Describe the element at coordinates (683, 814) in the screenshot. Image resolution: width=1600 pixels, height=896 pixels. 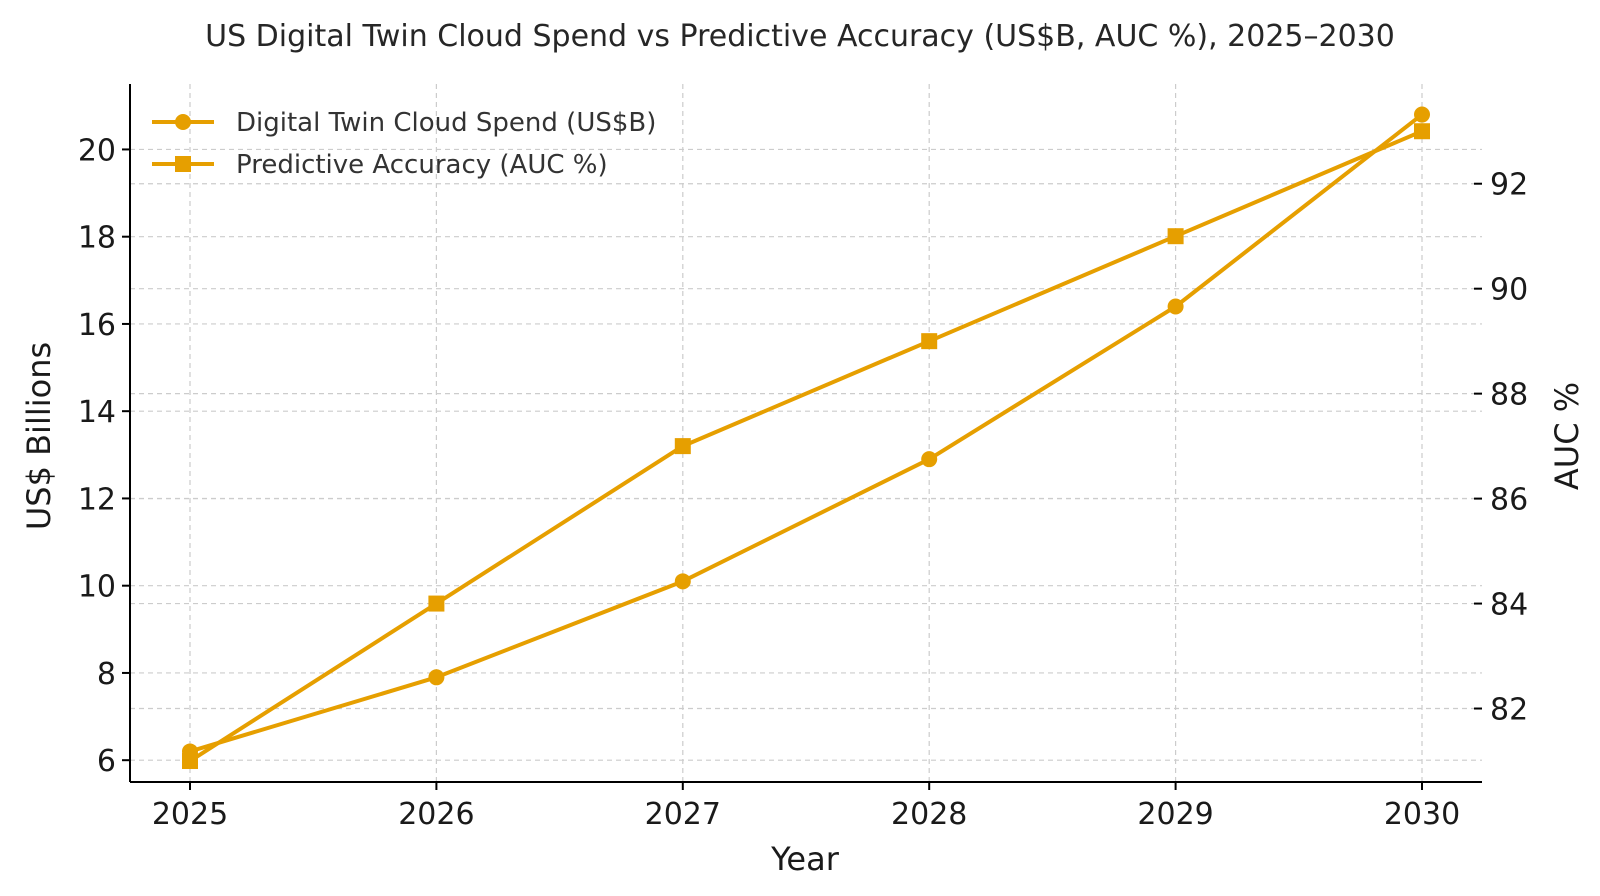
I see `x-tick-label: 2027` at that location.